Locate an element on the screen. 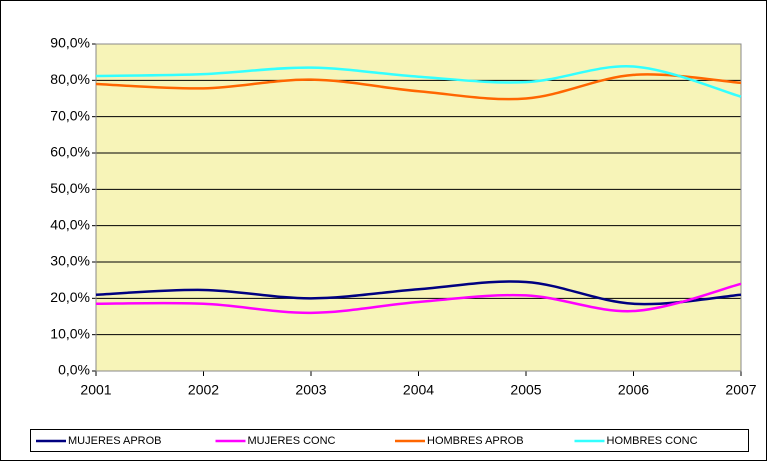  legend-label: HOMBRES APROB is located at coordinates (475, 441).